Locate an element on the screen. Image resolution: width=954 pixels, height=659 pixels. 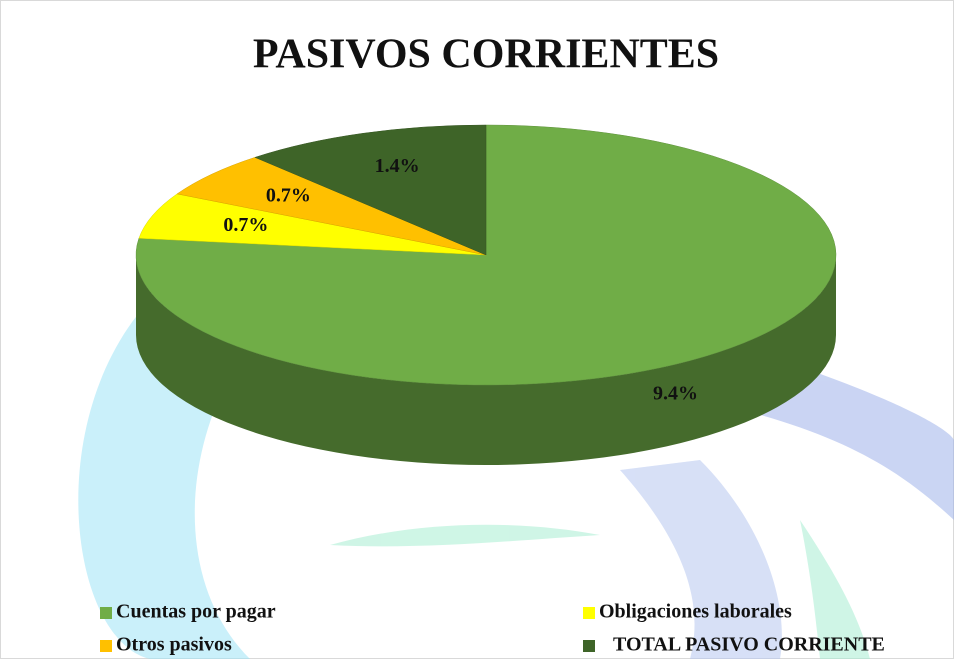
data-label: 9.4% is located at coordinates (675, 394).